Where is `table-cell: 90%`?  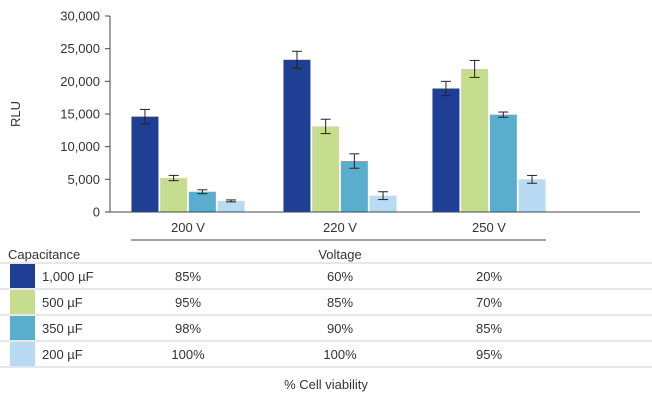 table-cell: 90% is located at coordinates (340, 328).